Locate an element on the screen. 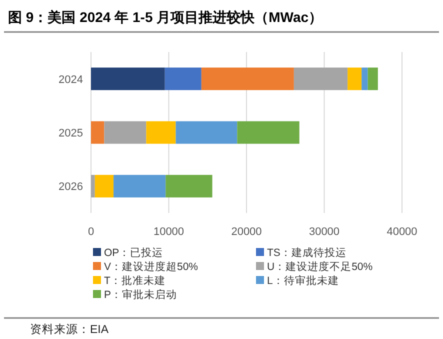  legend-label: T：批准未建 is located at coordinates (135, 280).